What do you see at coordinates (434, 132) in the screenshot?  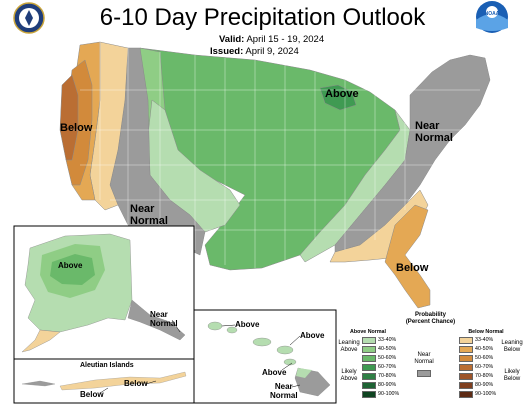 I see `label-near-normal-northeast: Near Normal` at bounding box center [434, 132].